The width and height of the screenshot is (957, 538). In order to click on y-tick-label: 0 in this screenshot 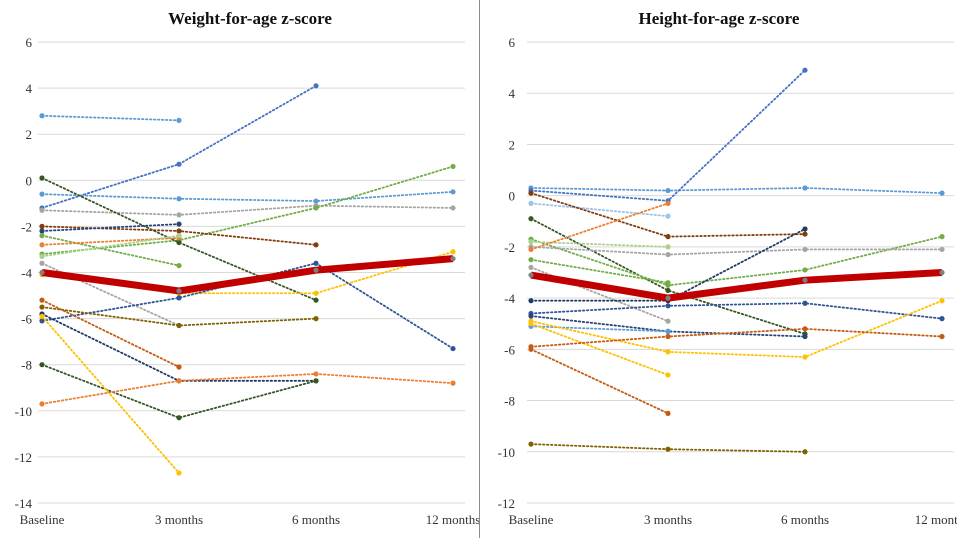, I will do `click(29, 180)`.